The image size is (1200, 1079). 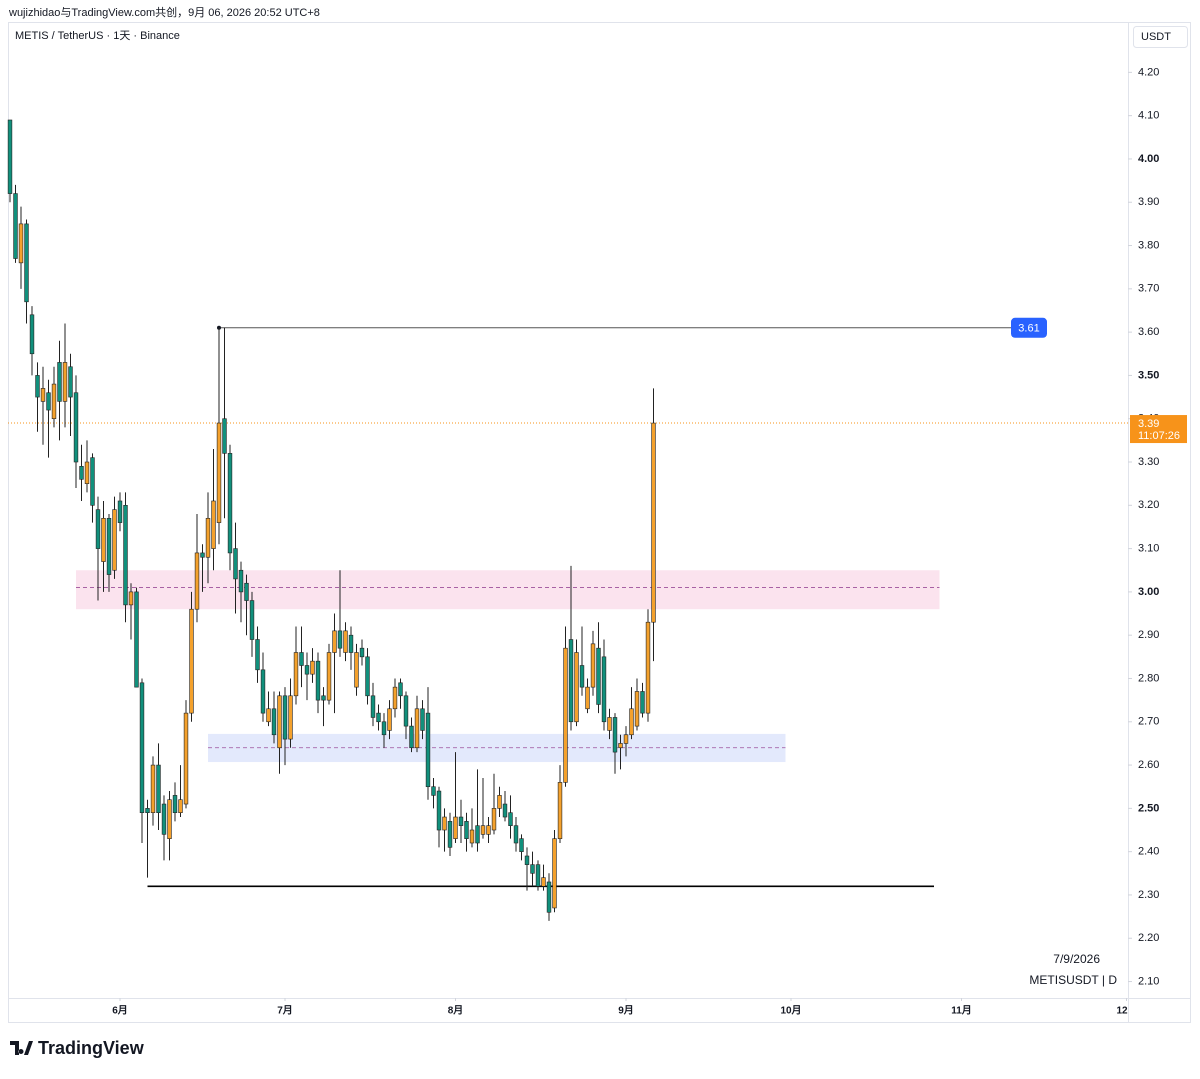 What do you see at coordinates (1148, 505) in the screenshot?
I see `y-tick-label: 3.20` at bounding box center [1148, 505].